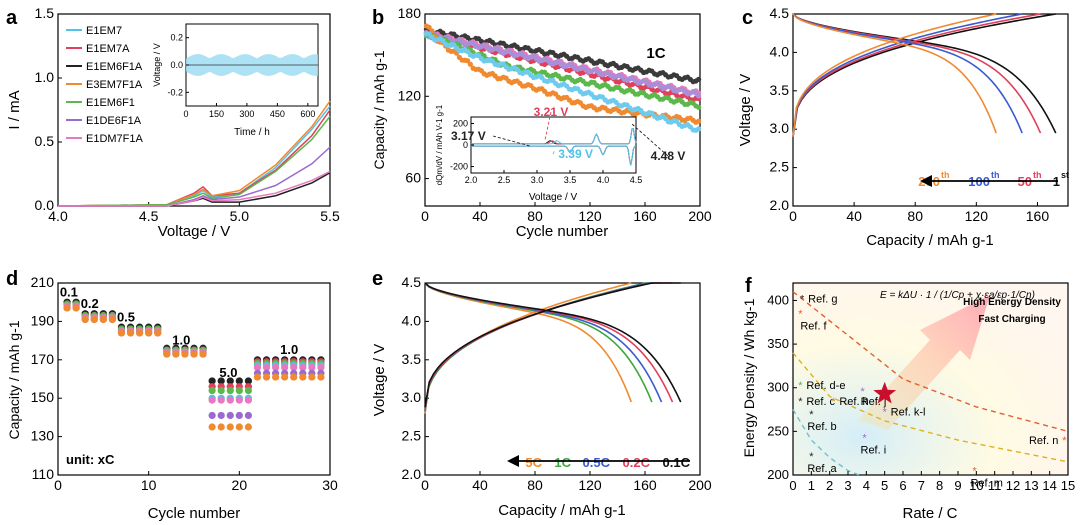 Image resolution: width=1080 pixels, height=525 pixels. Describe the element at coordinates (603, 180) in the screenshot. I see `inset-x-tick-label: 4.0` at that location.